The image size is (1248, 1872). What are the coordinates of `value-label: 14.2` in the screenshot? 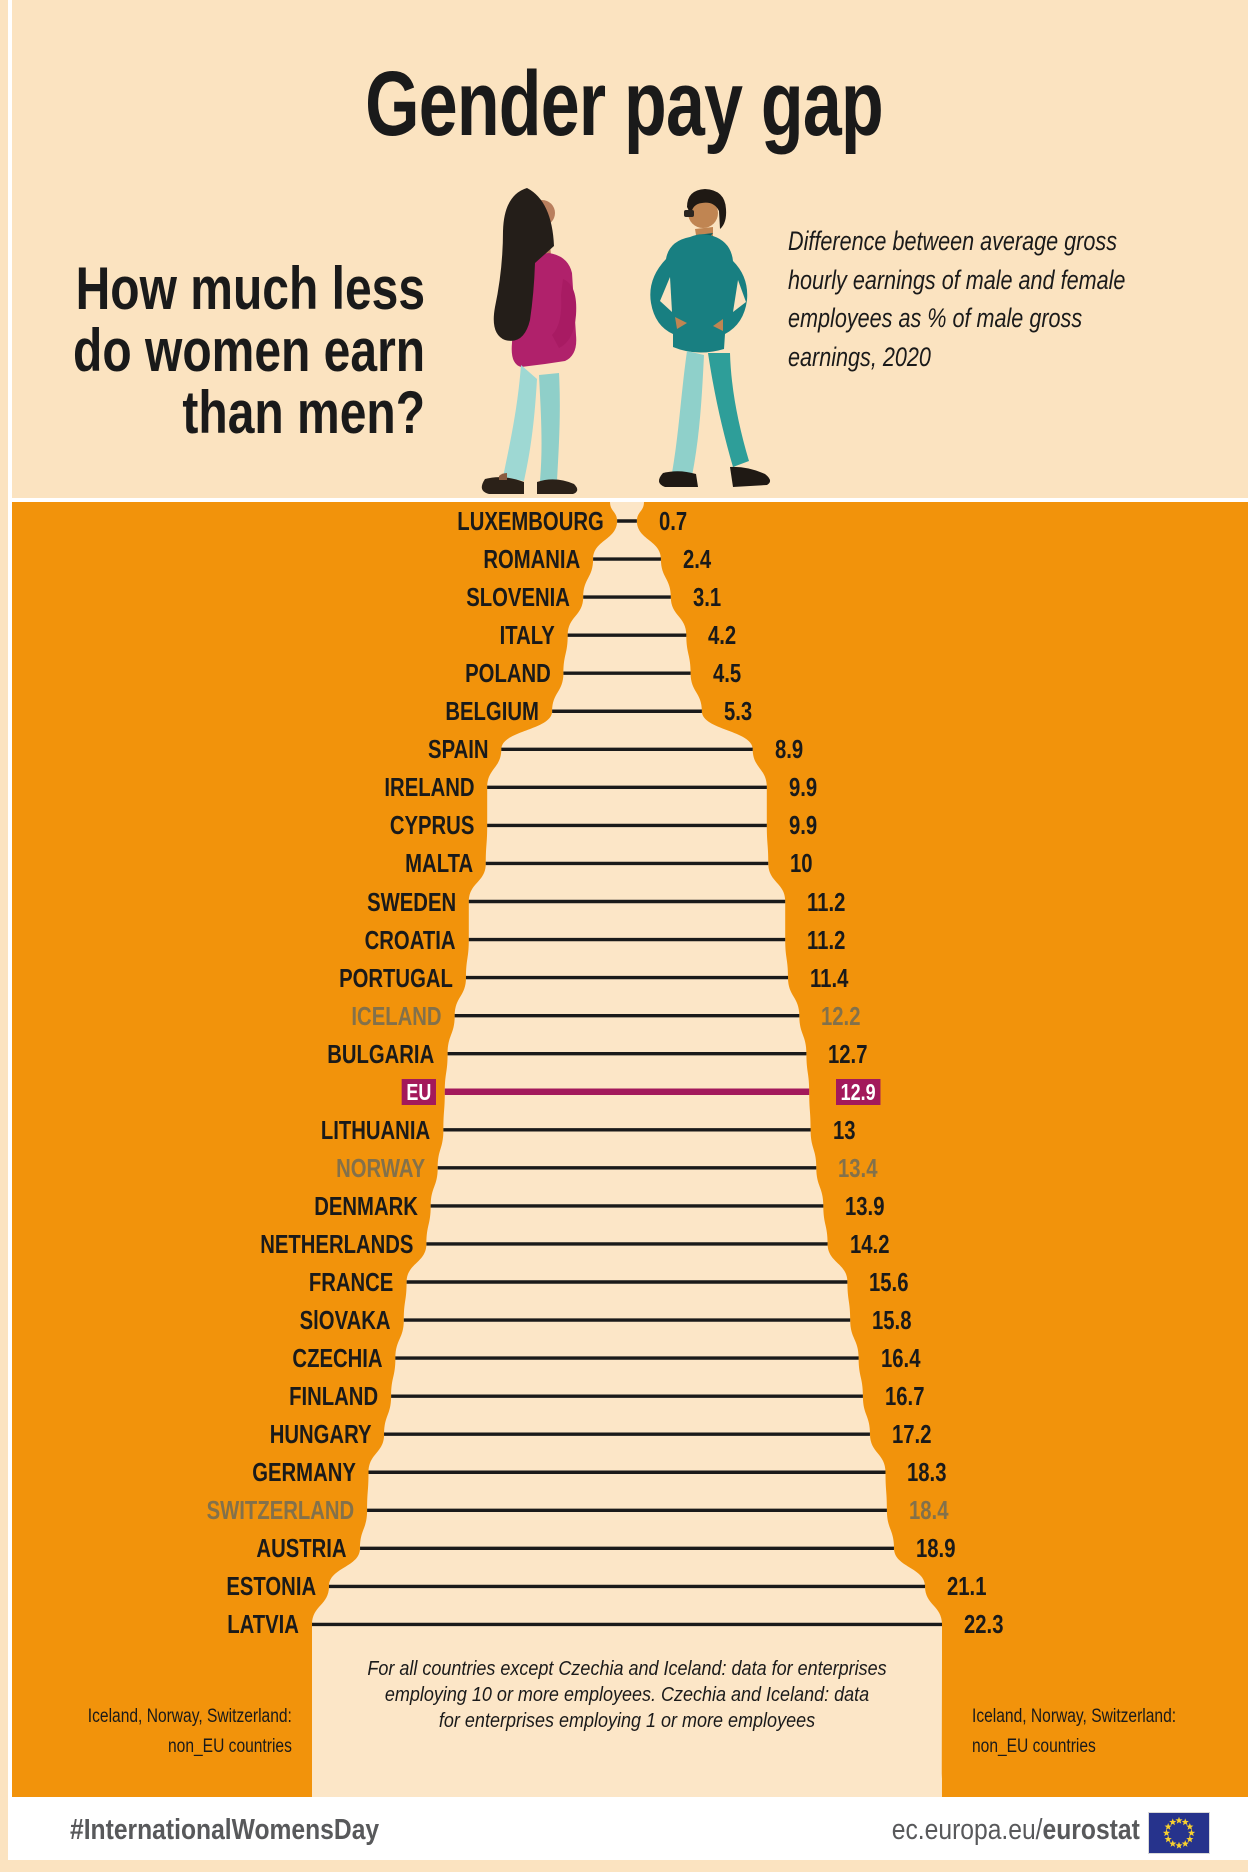 It's located at (869, 1243).